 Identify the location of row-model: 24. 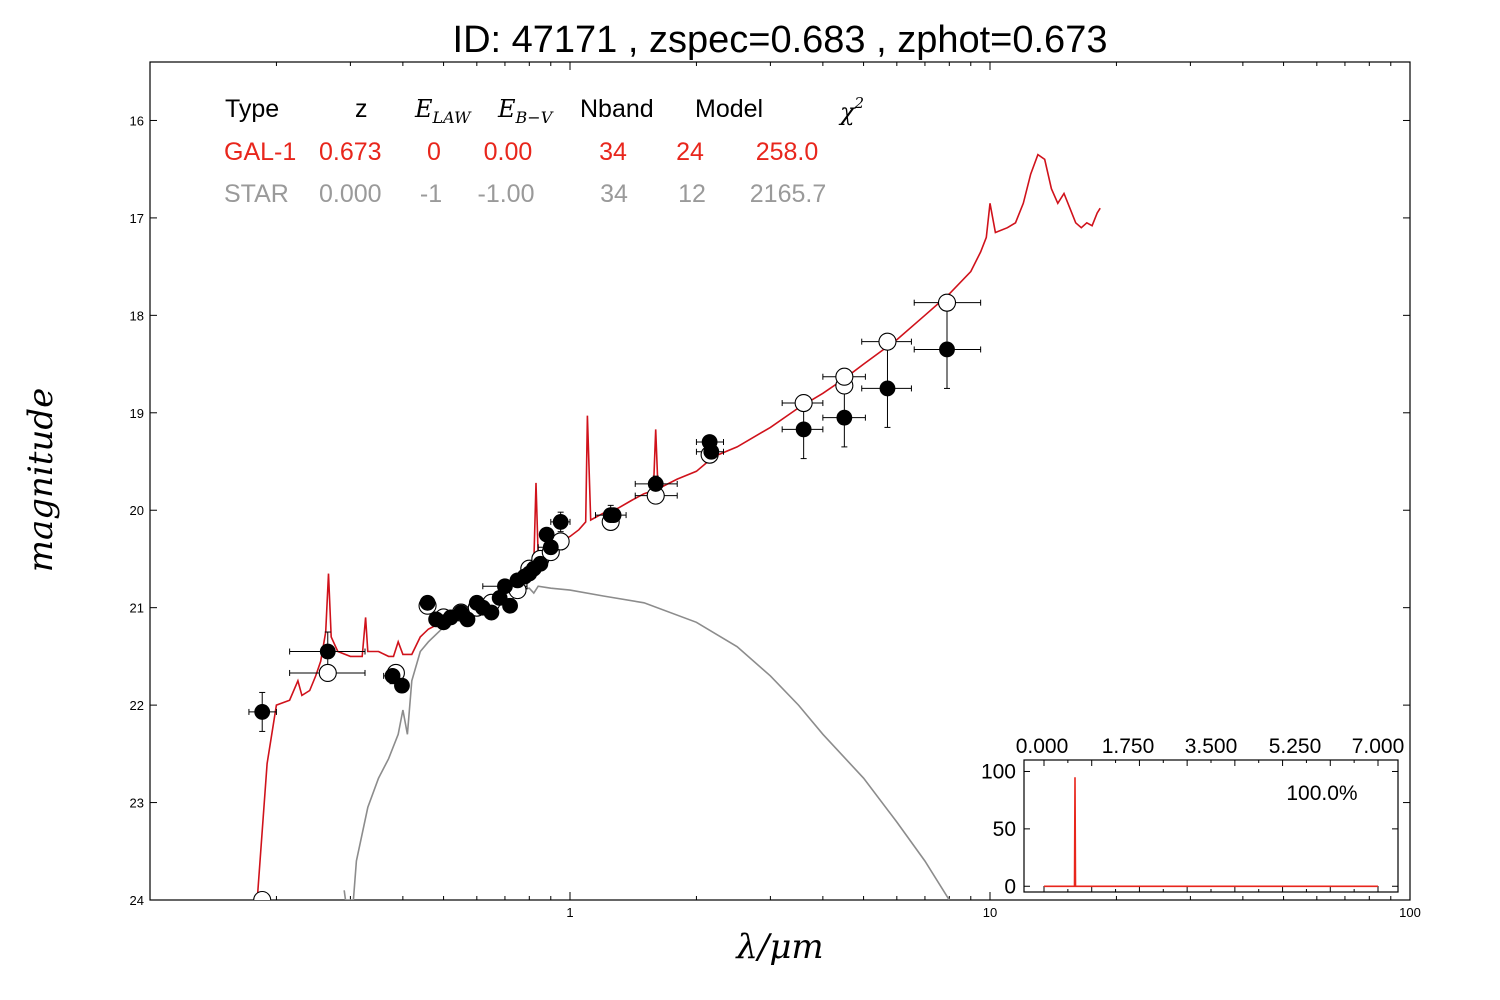
(690, 152).